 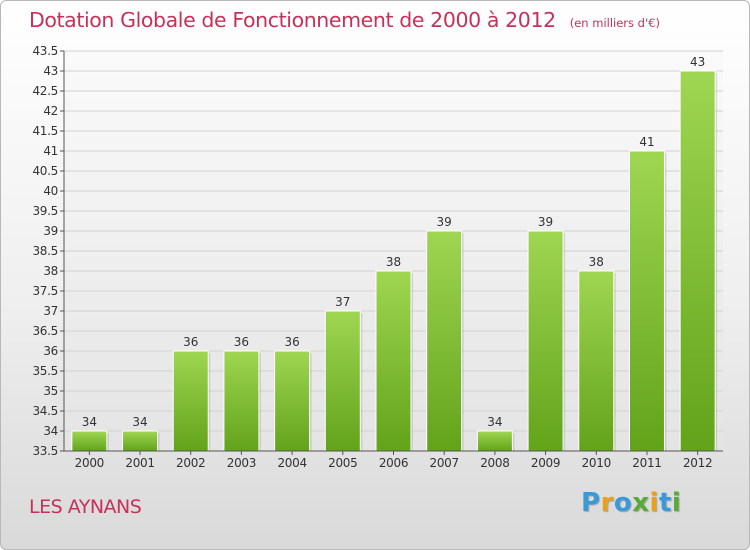 I want to click on x-tick-label: 2009, so click(x=545, y=463).